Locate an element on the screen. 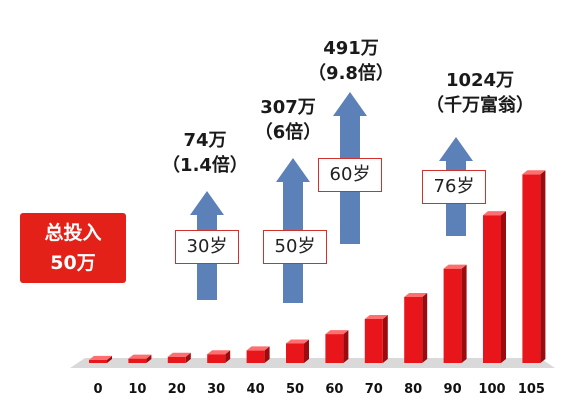  total-investment-label: 总投入 is located at coordinates (73, 233).